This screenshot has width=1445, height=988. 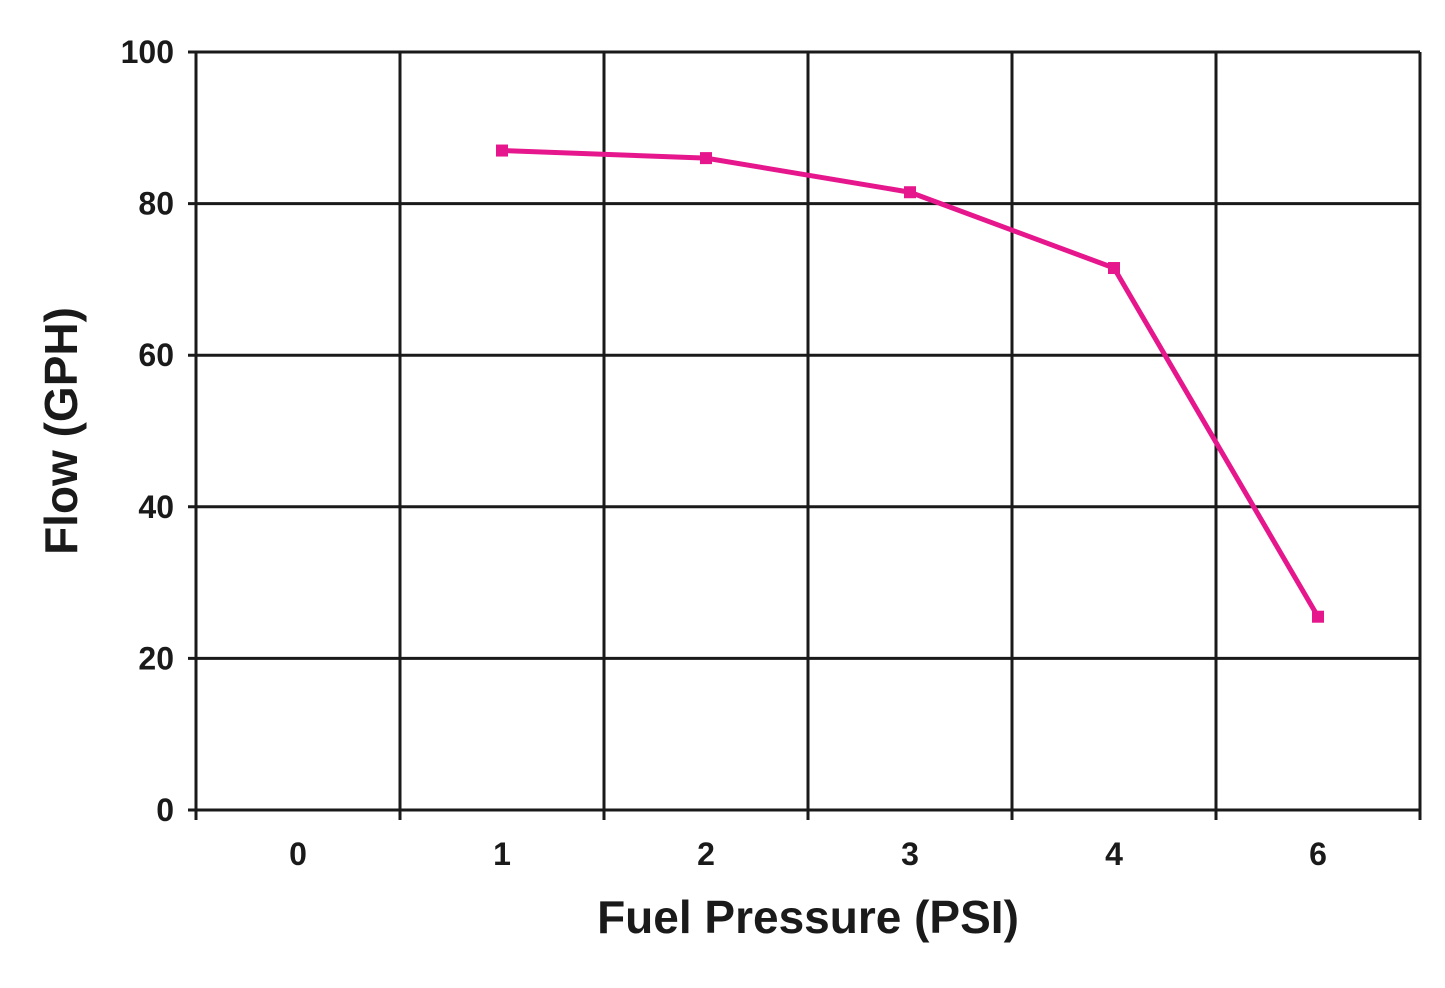 I want to click on x-tick-label: 4, so click(x=1114, y=854).